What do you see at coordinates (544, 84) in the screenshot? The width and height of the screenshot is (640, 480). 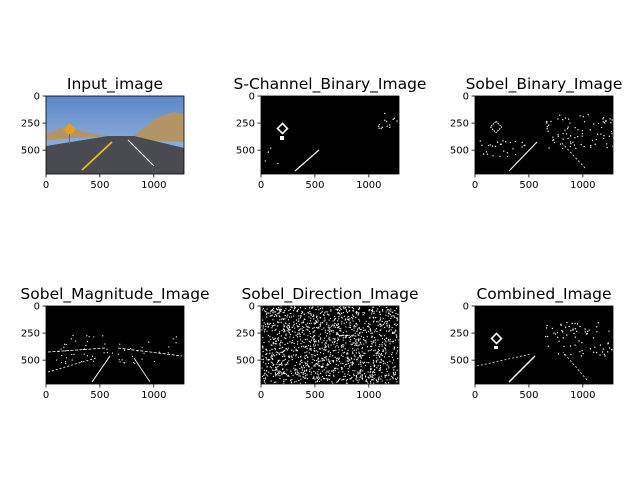 I see `panel-title: Sobel_Binary_Image` at bounding box center [544, 84].